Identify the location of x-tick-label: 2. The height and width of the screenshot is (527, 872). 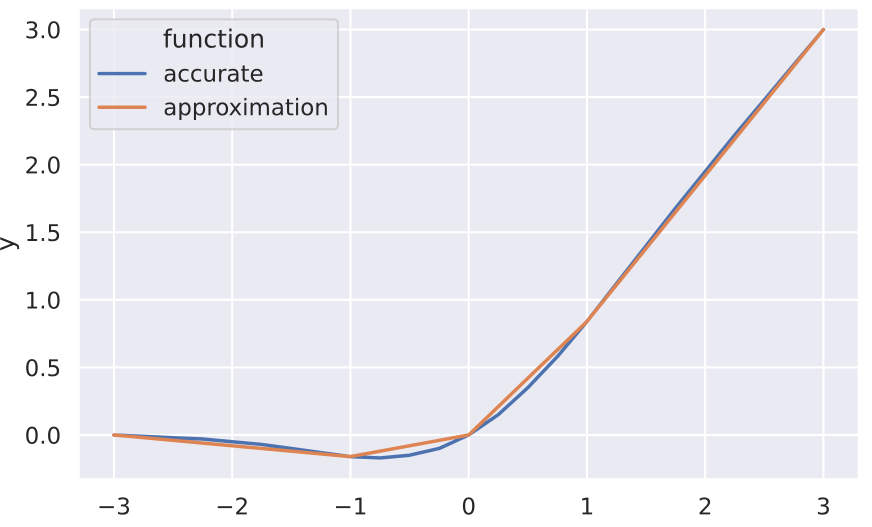
(705, 505).